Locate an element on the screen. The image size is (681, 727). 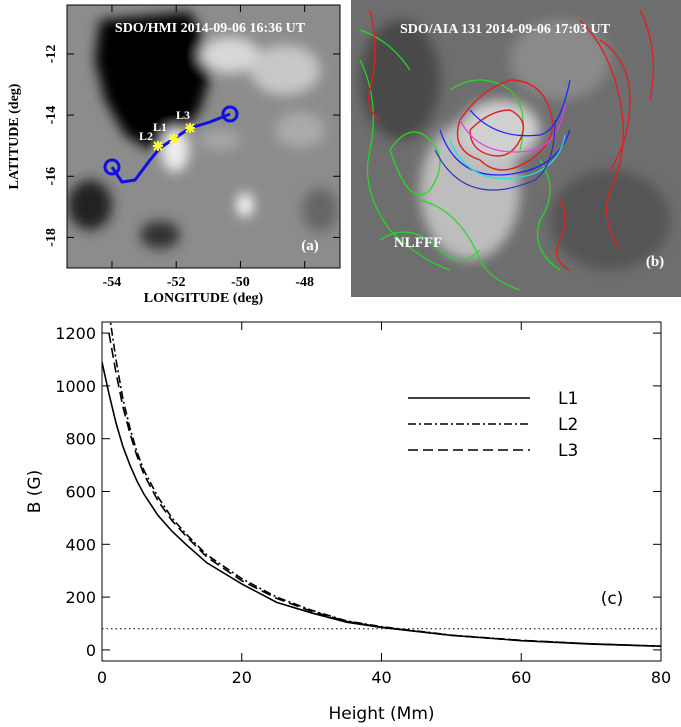
magnetogram is located at coordinates (203, 136).